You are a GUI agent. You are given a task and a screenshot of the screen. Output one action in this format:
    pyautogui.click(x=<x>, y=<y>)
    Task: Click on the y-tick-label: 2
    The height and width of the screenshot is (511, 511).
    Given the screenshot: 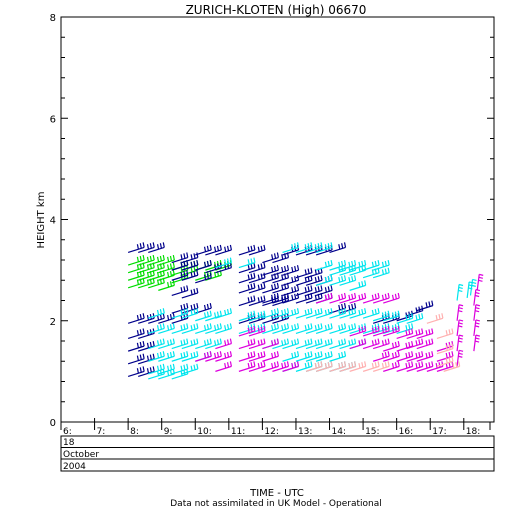 What is the action you would take?
    pyautogui.click(x=53, y=322)
    